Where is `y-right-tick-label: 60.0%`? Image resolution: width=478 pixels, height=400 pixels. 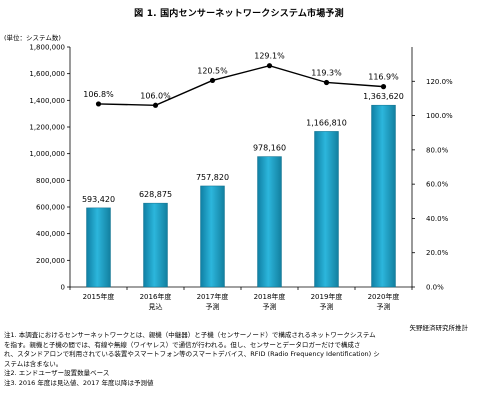
y-right-tick-label: 60.0% is located at coordinates (437, 185).